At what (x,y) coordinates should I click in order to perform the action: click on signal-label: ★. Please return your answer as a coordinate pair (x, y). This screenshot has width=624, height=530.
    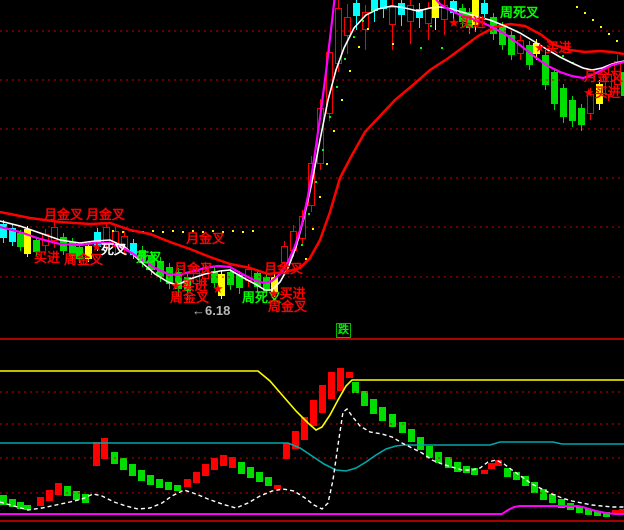
    Looking at the image, I should click on (218, 288).